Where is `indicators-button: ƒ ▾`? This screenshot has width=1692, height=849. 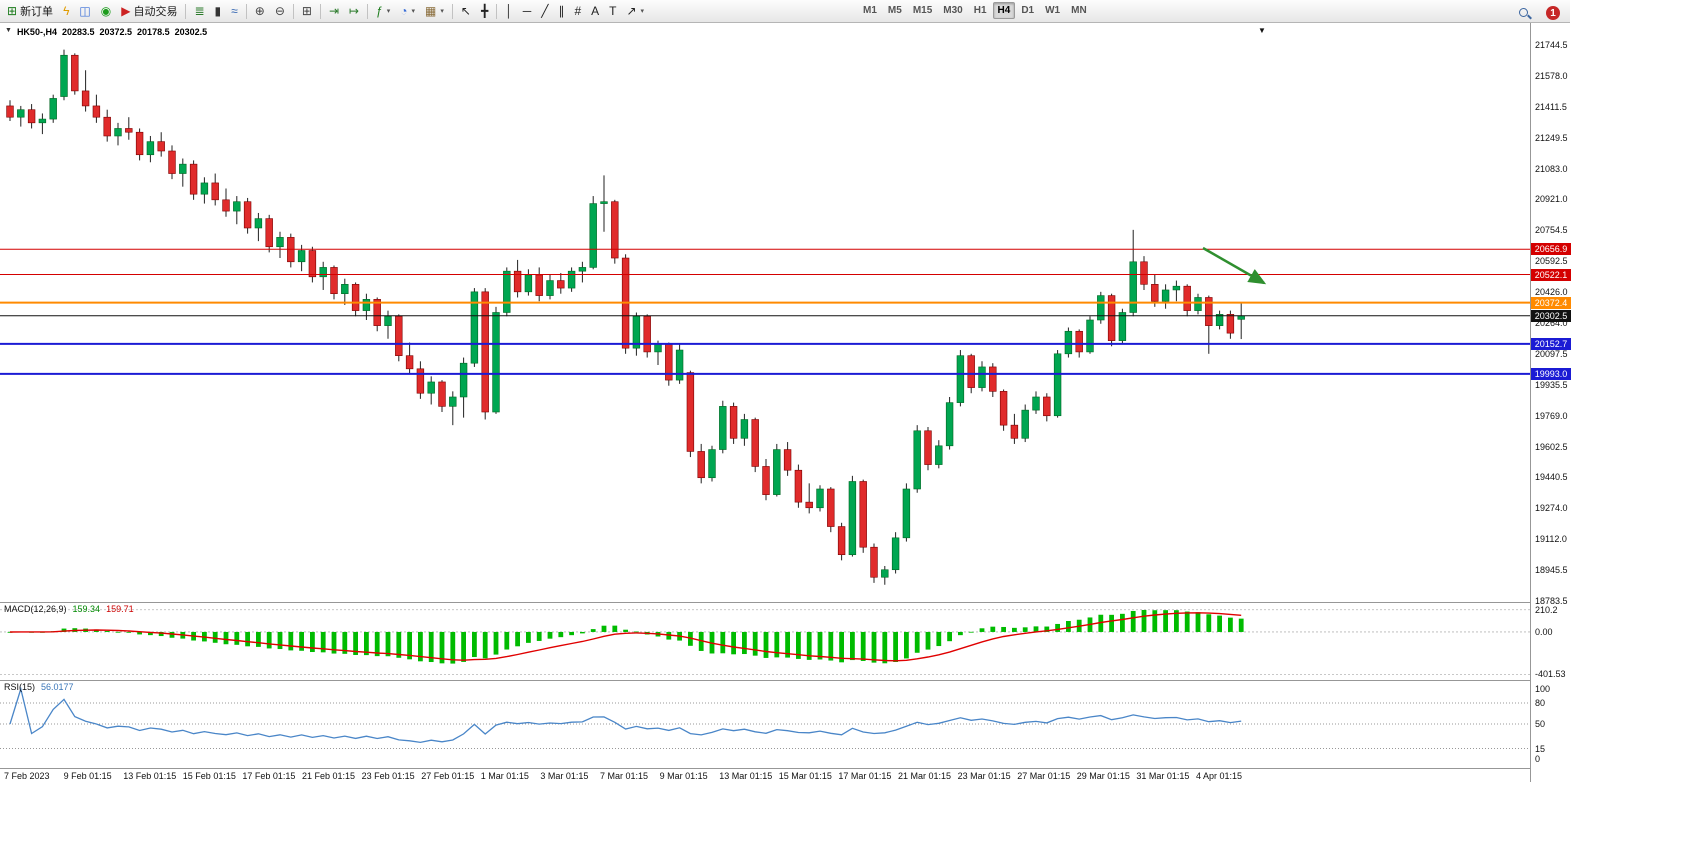 indicators-button: ƒ ▾ is located at coordinates (383, 11).